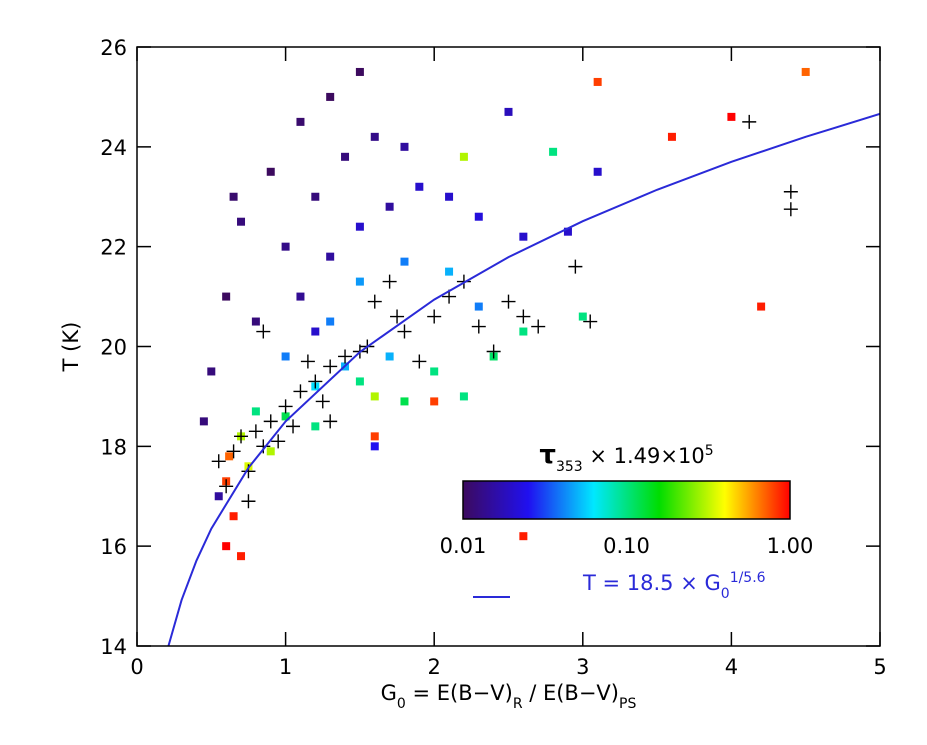 The height and width of the screenshot is (745, 927). Describe the element at coordinates (709, 451) in the screenshot. I see `colorbar-title-part: 5` at that location.